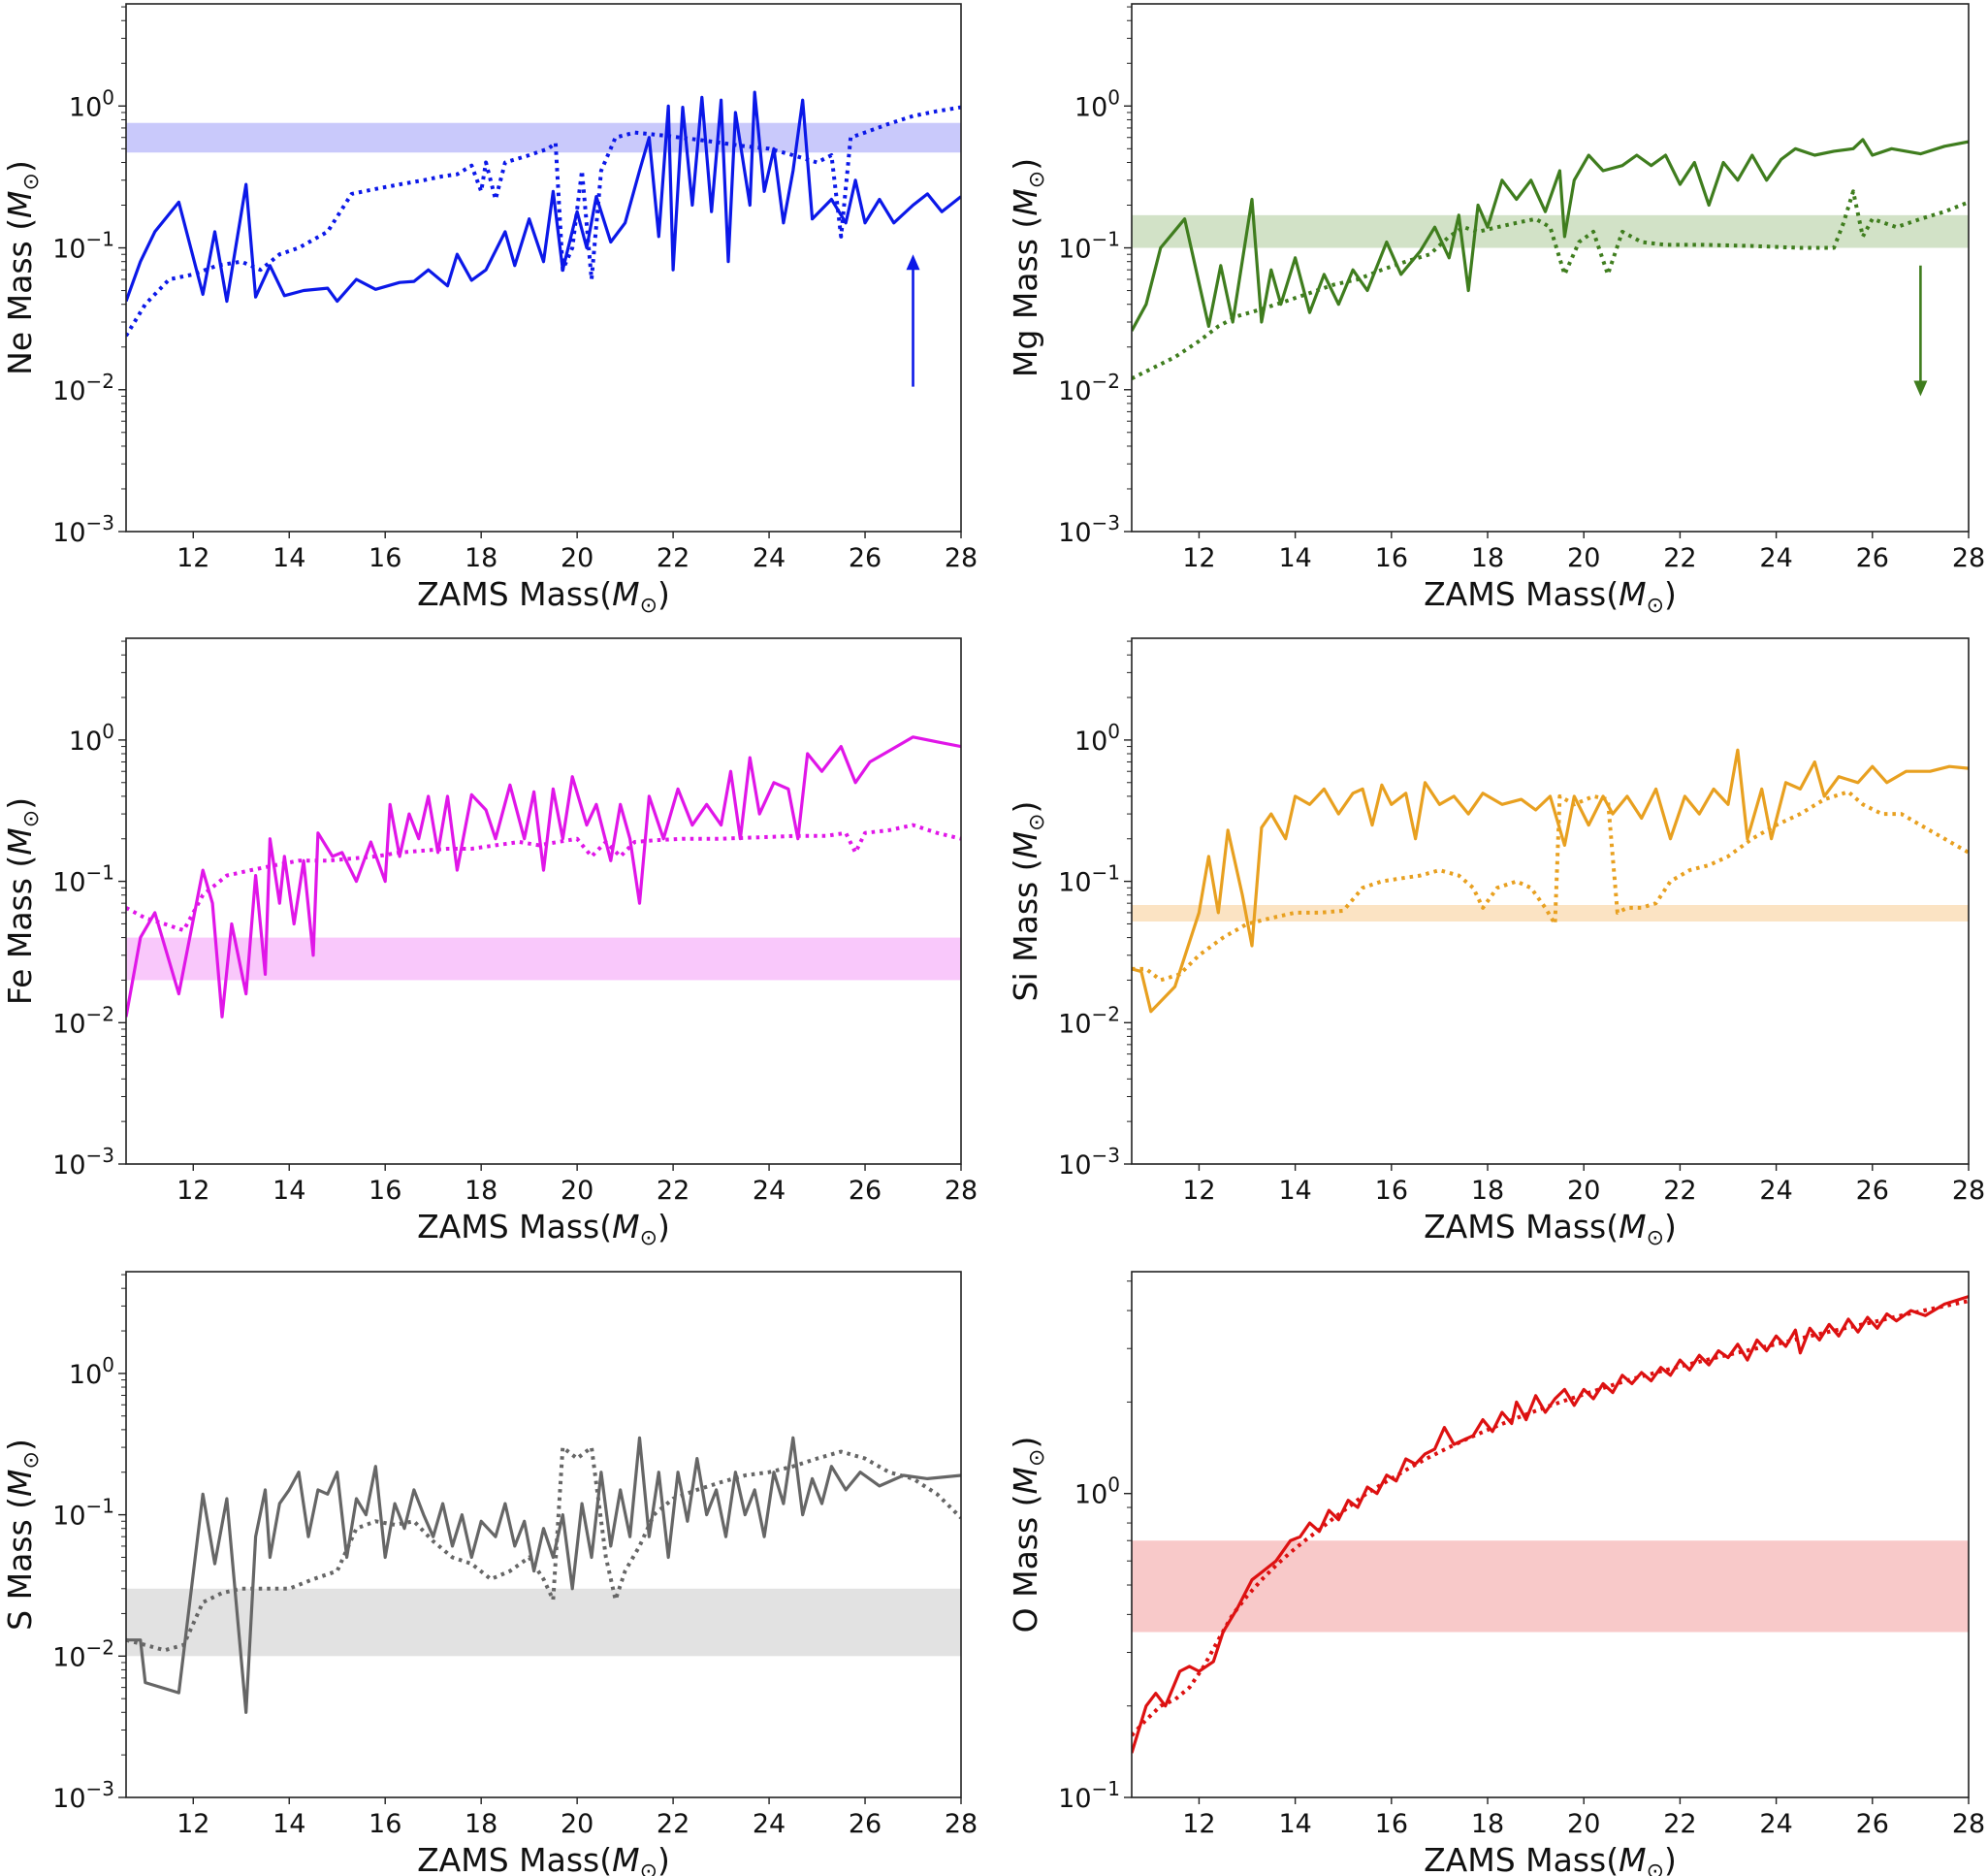 This screenshot has width=1988, height=1876. What do you see at coordinates (192, 1191) in the screenshot?
I see `fe-xtick-label: 12` at bounding box center [192, 1191].